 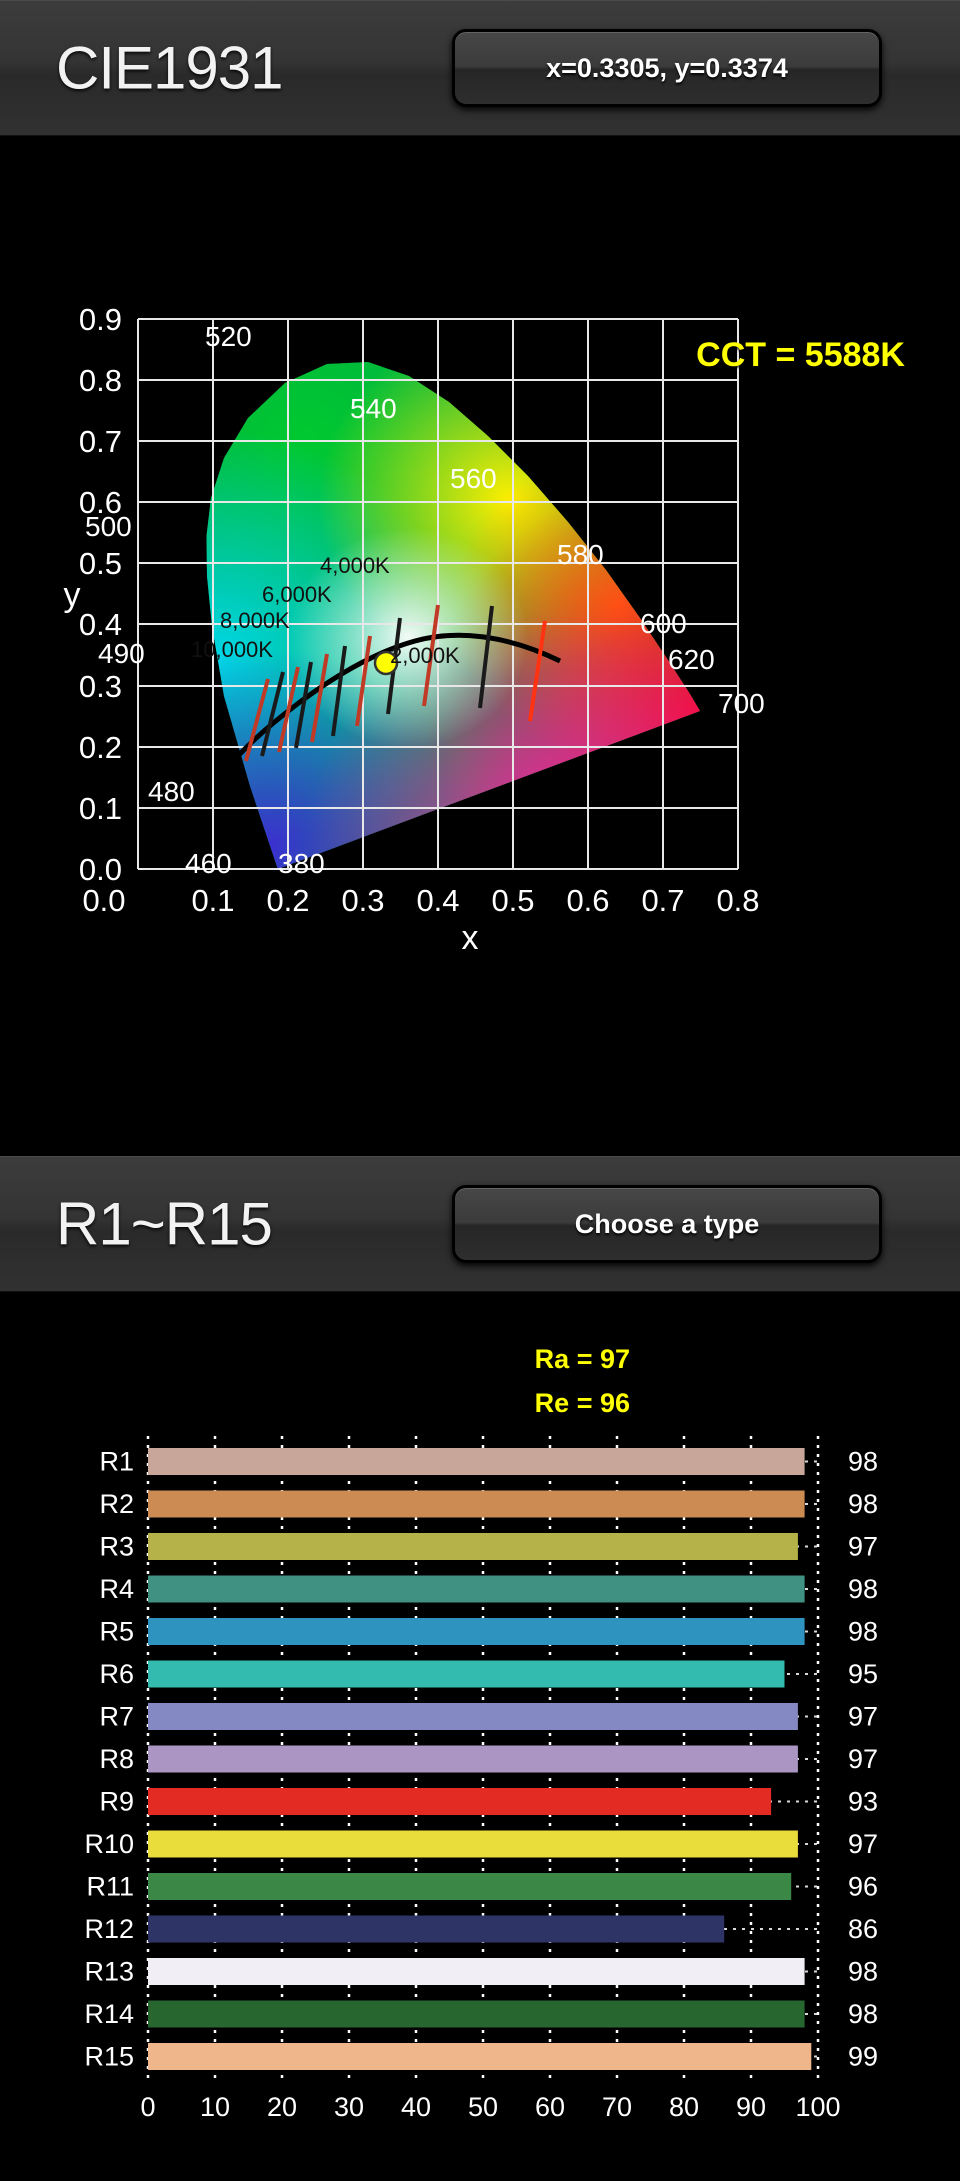 I want to click on x-tick-label: 40, so click(x=416, y=2107).